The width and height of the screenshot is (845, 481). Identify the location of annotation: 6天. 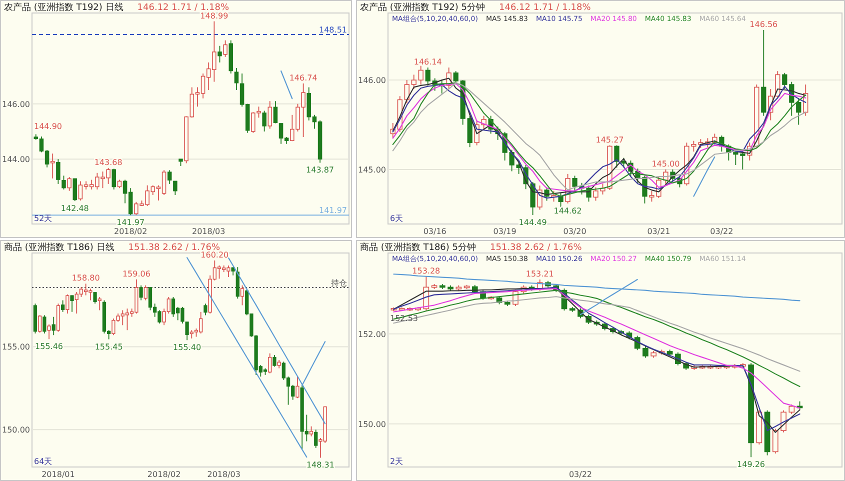
(397, 218).